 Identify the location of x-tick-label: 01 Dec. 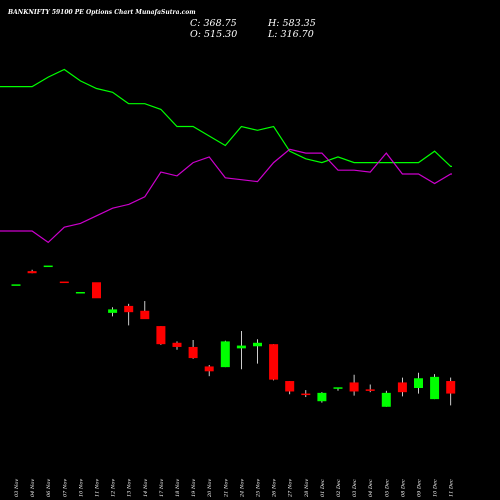
(323, 488).